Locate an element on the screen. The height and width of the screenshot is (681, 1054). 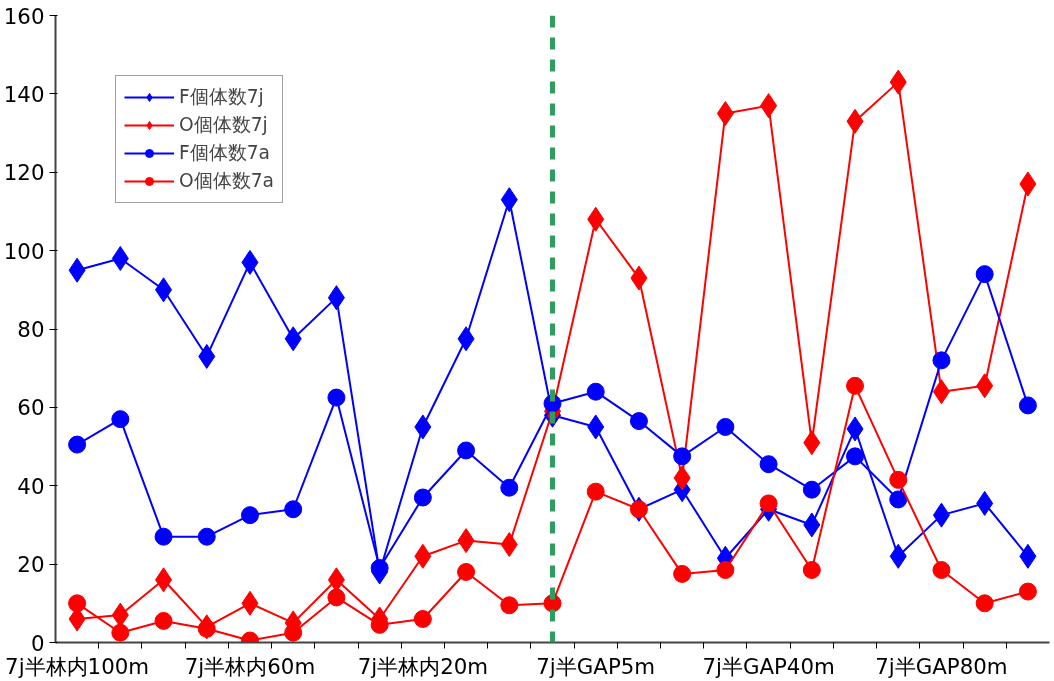
y-tick-label: 80 is located at coordinates (31, 329).